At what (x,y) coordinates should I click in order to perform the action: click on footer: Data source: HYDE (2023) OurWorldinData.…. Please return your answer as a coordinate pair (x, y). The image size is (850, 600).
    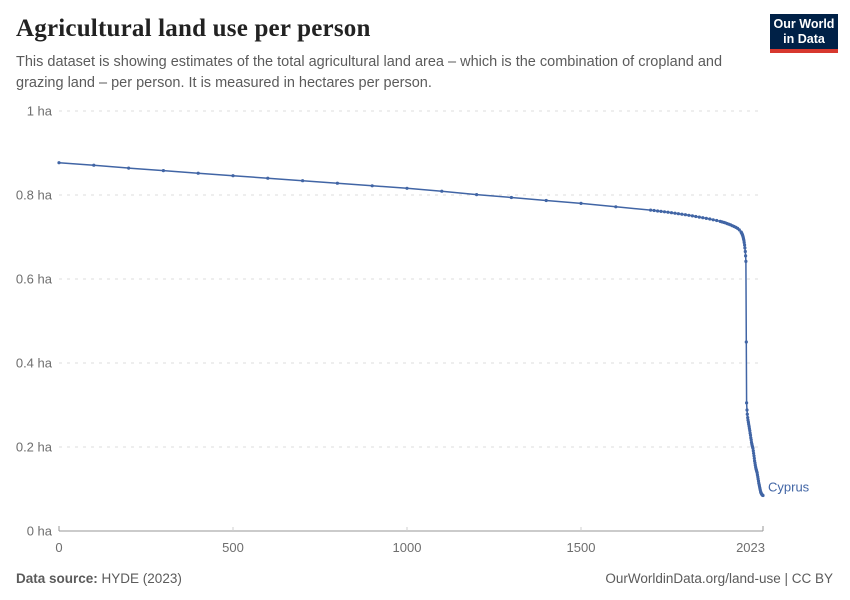
    Looking at the image, I should click on (424, 578).